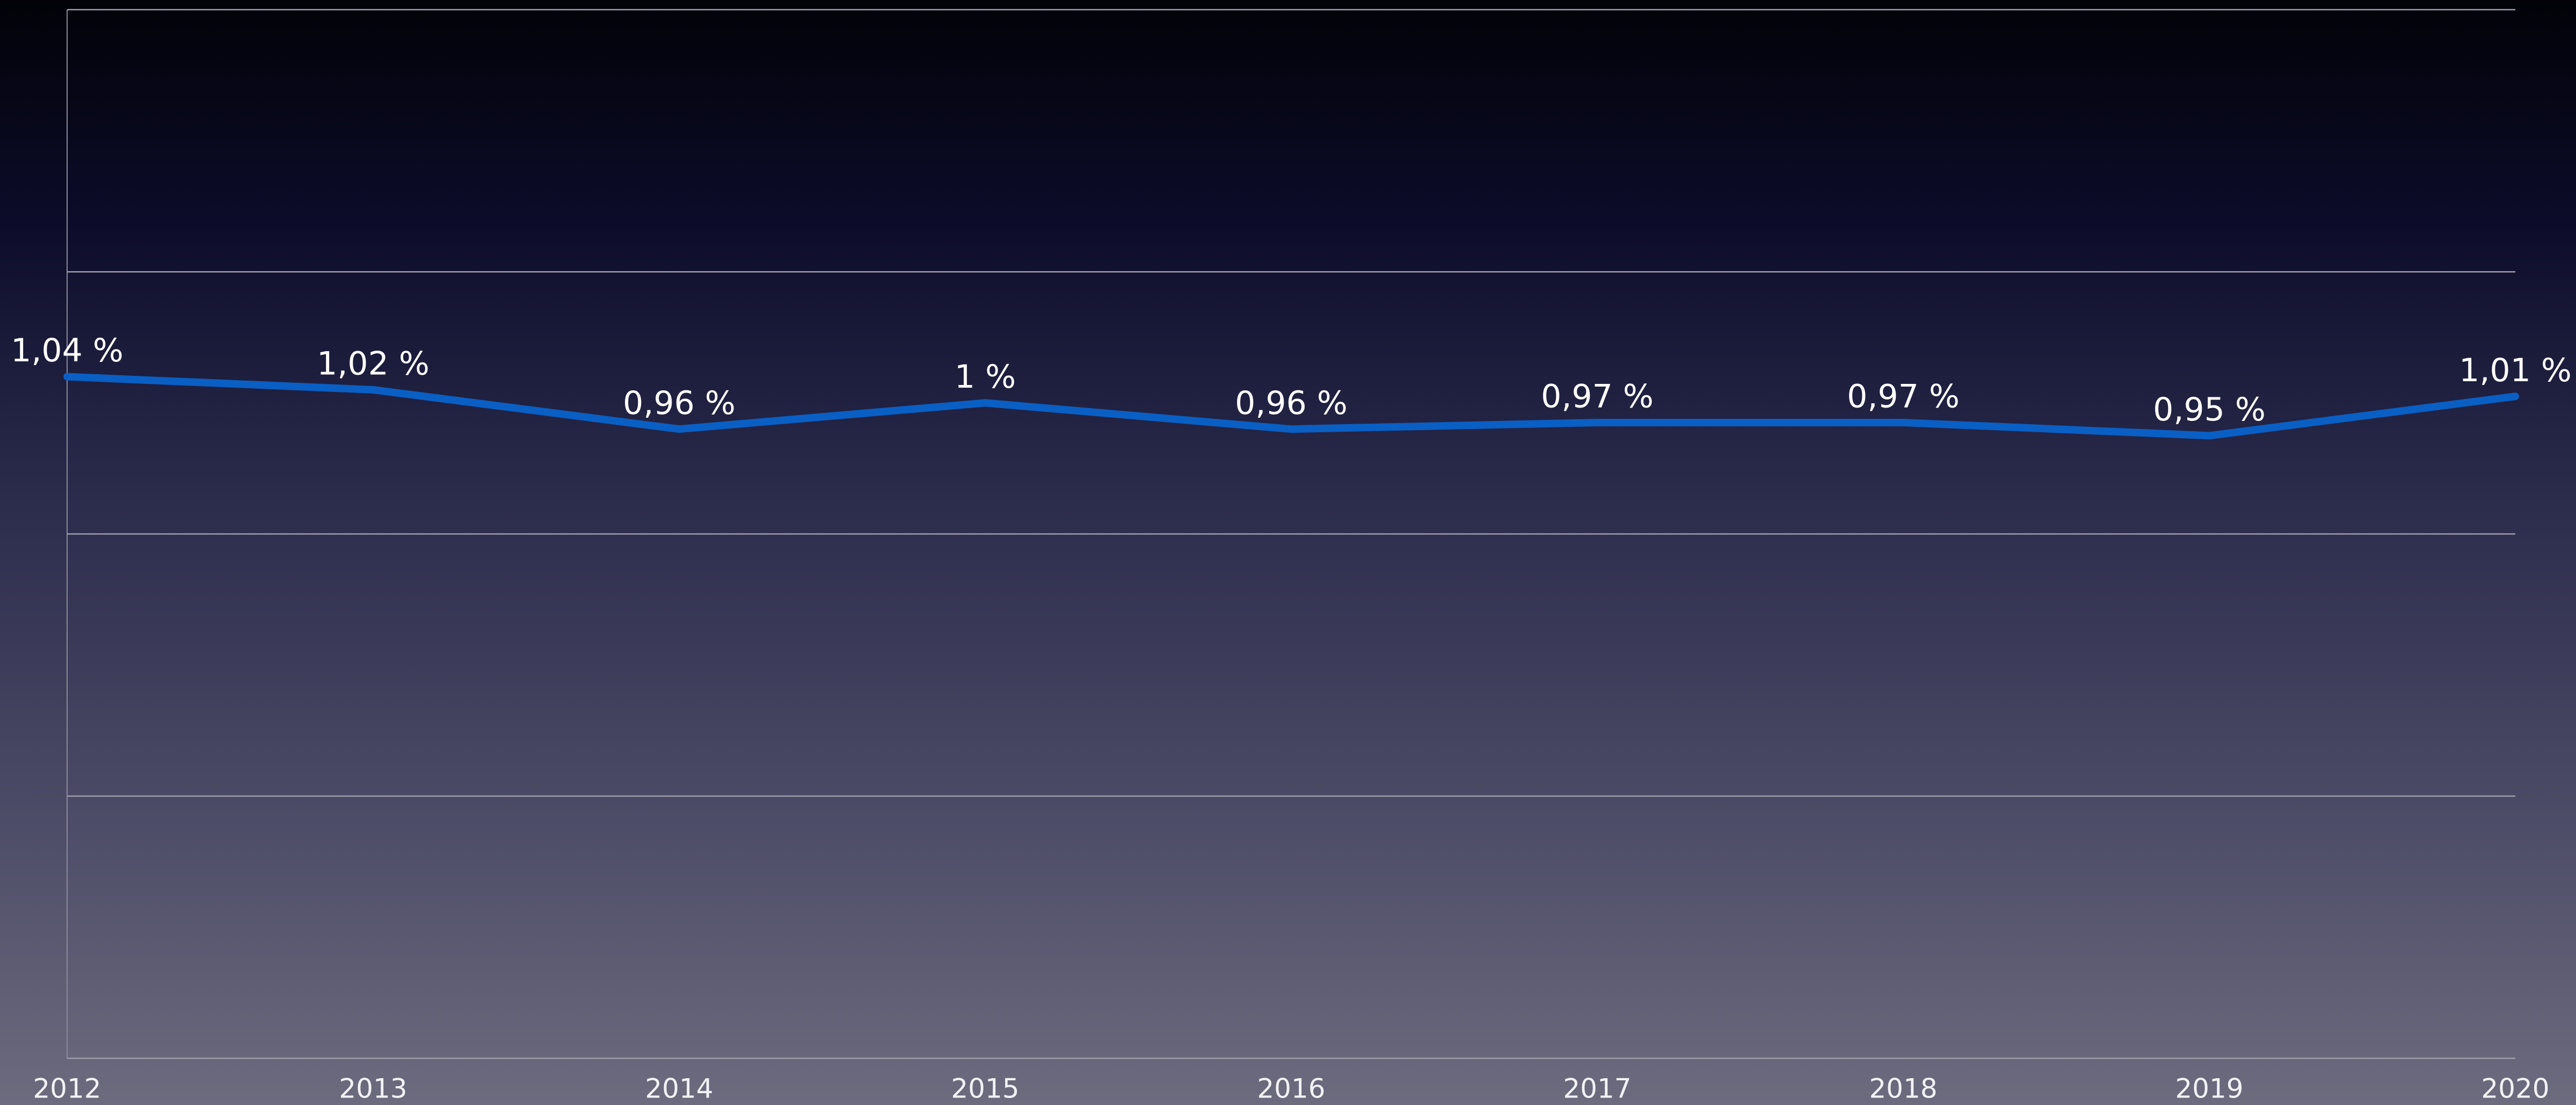 The height and width of the screenshot is (1105, 2576). I want to click on data-label: 1,02 %, so click(373, 364).